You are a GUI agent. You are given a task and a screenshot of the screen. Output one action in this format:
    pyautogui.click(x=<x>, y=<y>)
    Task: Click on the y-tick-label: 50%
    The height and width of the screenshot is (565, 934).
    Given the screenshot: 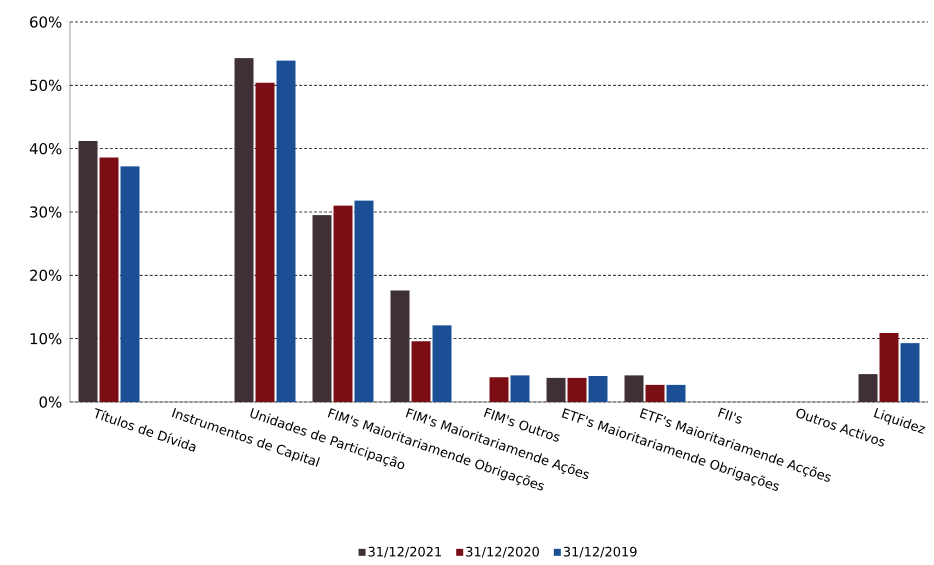 What is the action you would take?
    pyautogui.click(x=46, y=85)
    